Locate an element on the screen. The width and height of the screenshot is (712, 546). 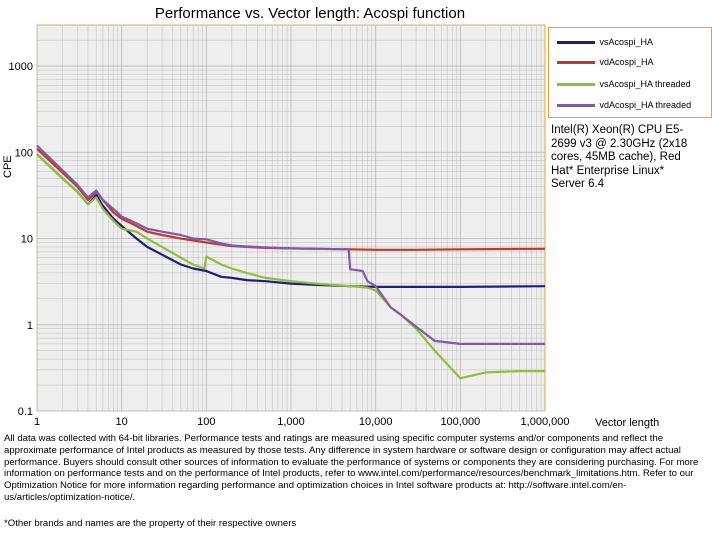
y-tick-label: 1 is located at coordinates (30, 326).